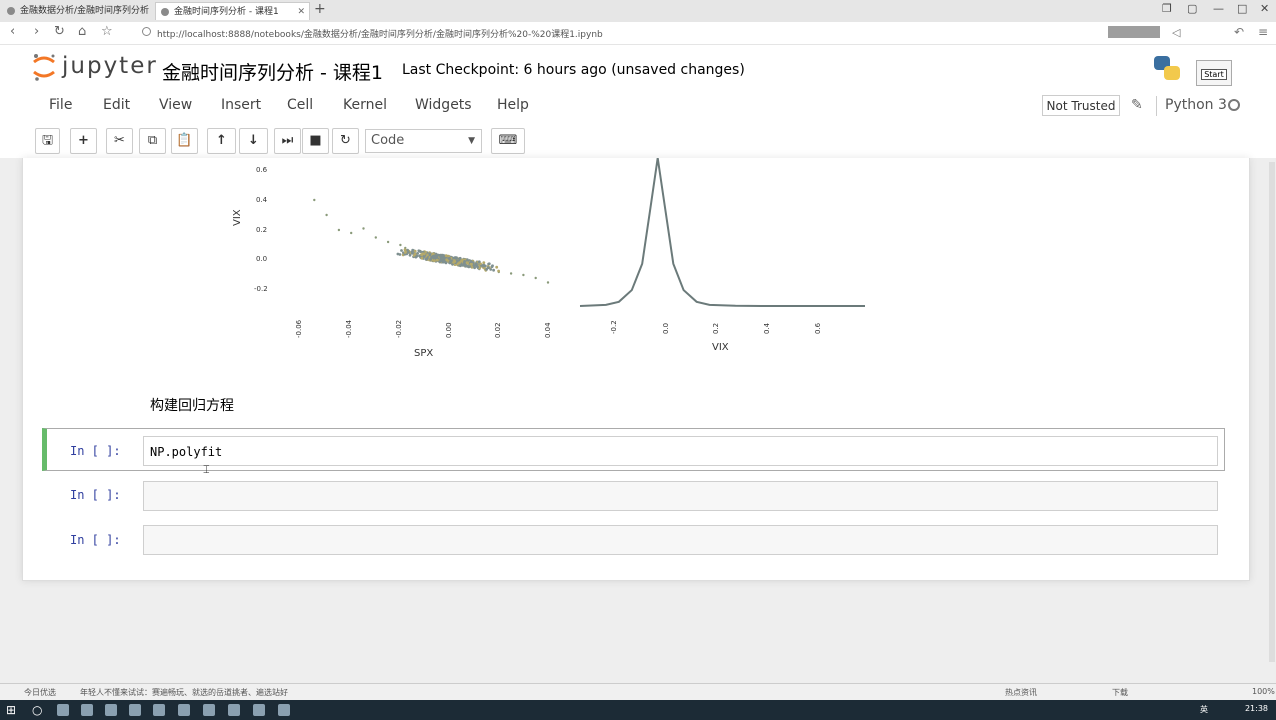  I want to click on status-download: 下载, so click(1120, 692).